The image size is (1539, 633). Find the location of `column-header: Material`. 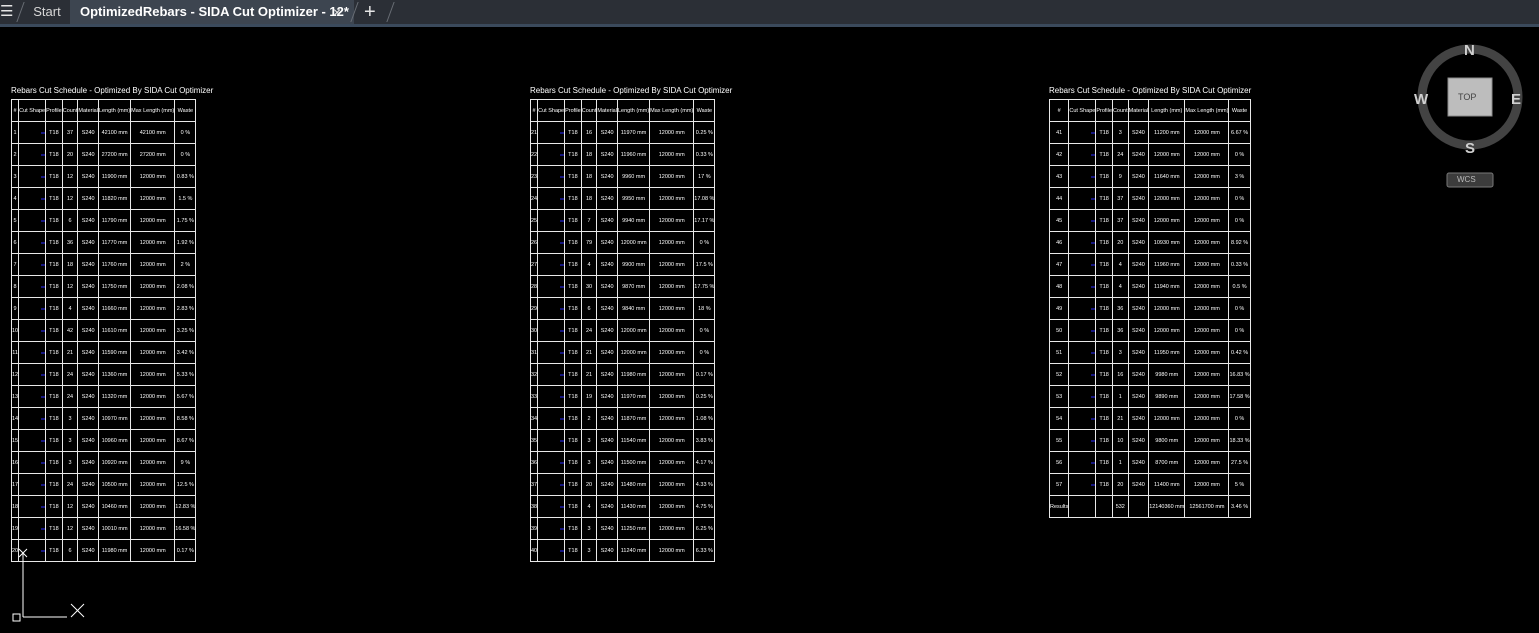

column-header: Material is located at coordinates (88, 110).